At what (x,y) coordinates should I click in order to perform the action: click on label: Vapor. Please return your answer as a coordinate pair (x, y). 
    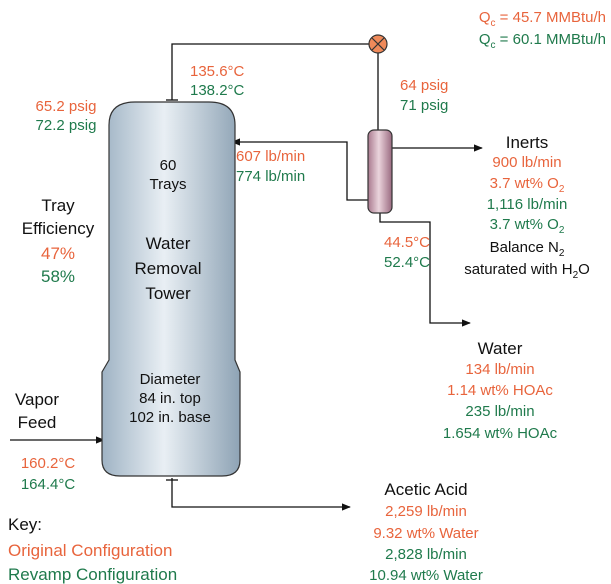
    Looking at the image, I should click on (37, 399).